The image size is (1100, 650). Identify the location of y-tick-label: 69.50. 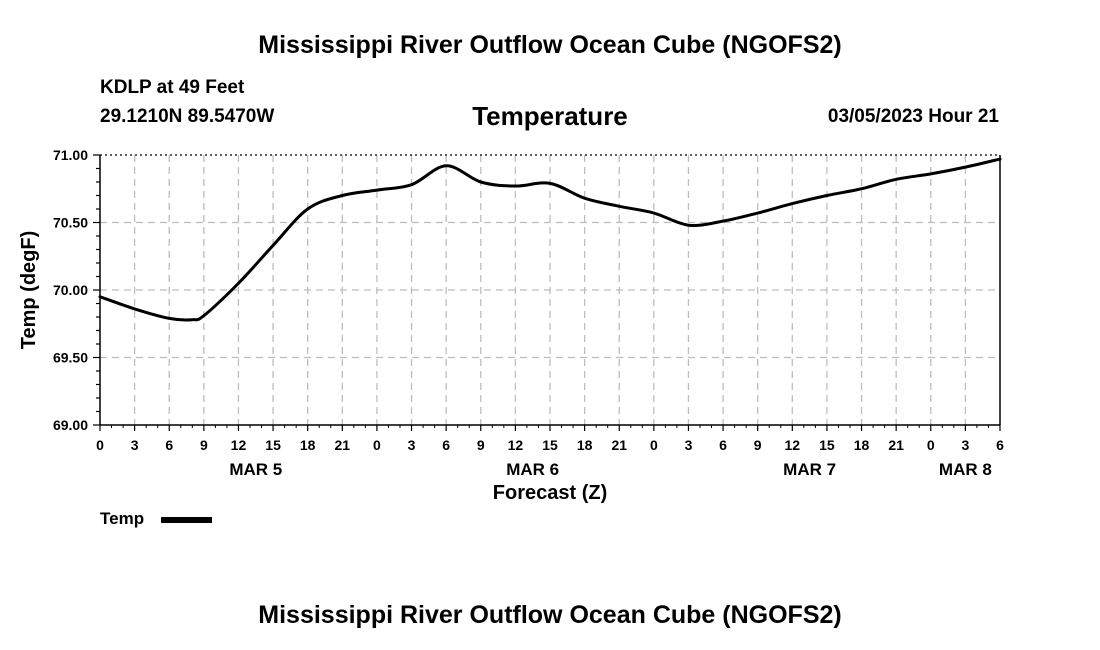
(70, 358).